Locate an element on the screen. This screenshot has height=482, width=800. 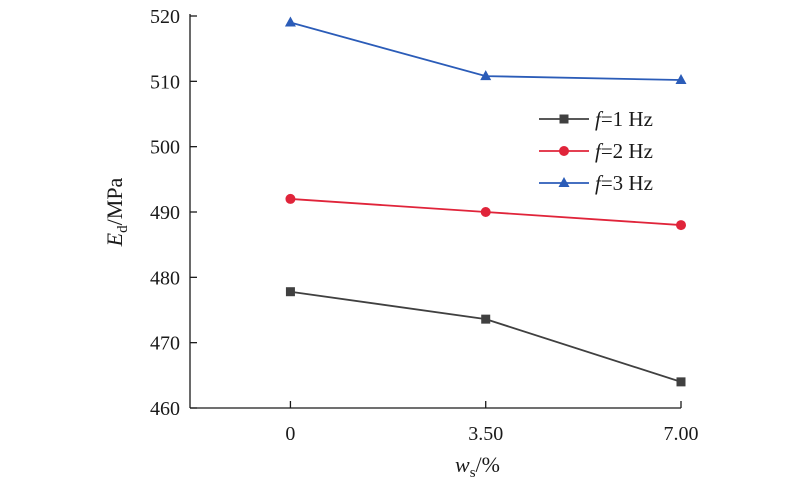
series-line is located at coordinates (486, 336).